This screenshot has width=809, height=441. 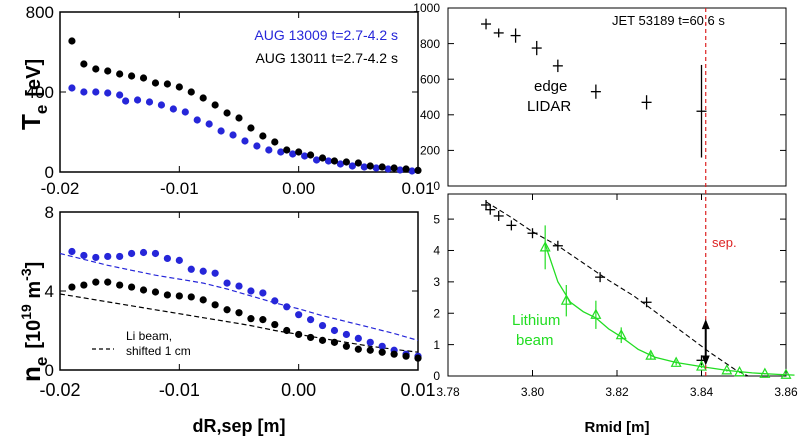 I want to click on y-tick-label: 0, so click(x=436, y=376).